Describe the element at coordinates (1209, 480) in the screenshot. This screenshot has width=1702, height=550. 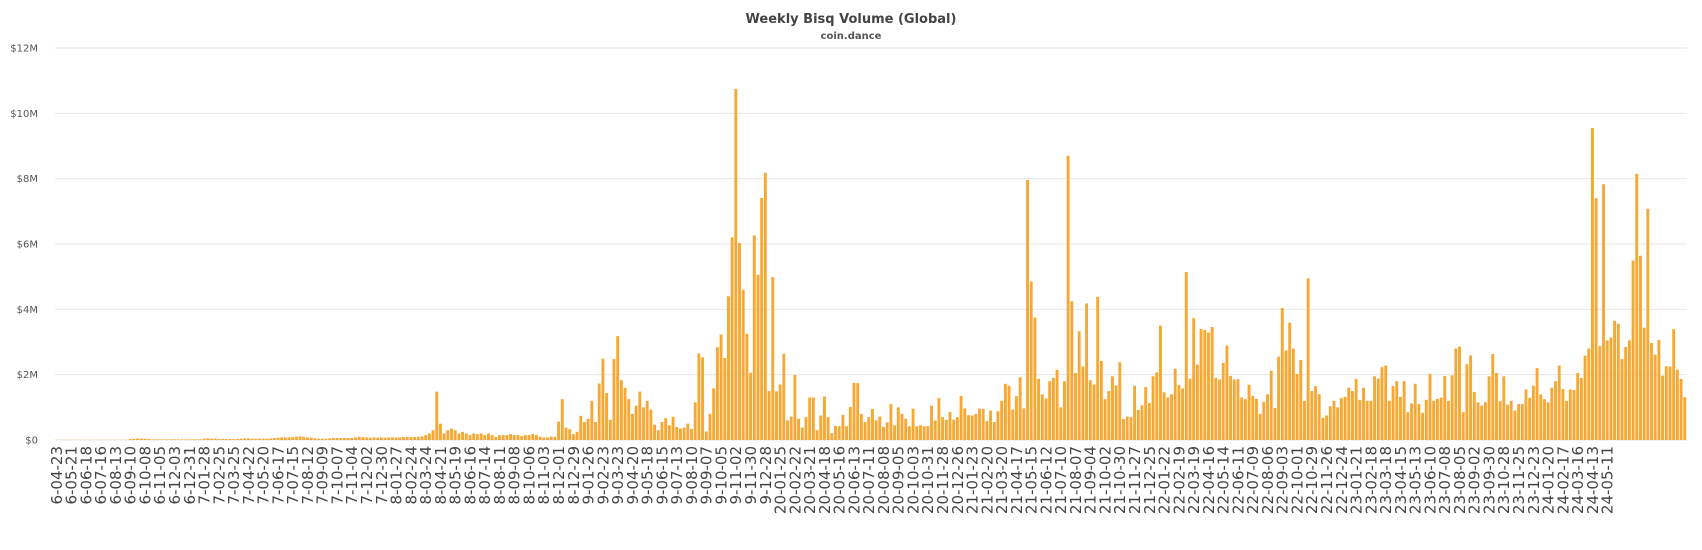
I see `x-tick-label: 22-04-16` at that location.